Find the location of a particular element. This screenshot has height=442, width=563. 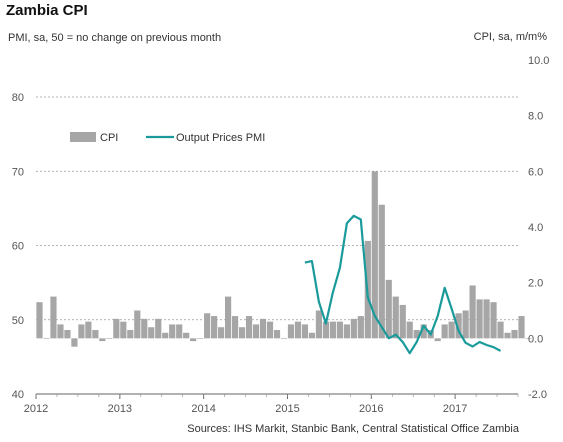

y-left-tick-label: 60 is located at coordinates (18, 247).